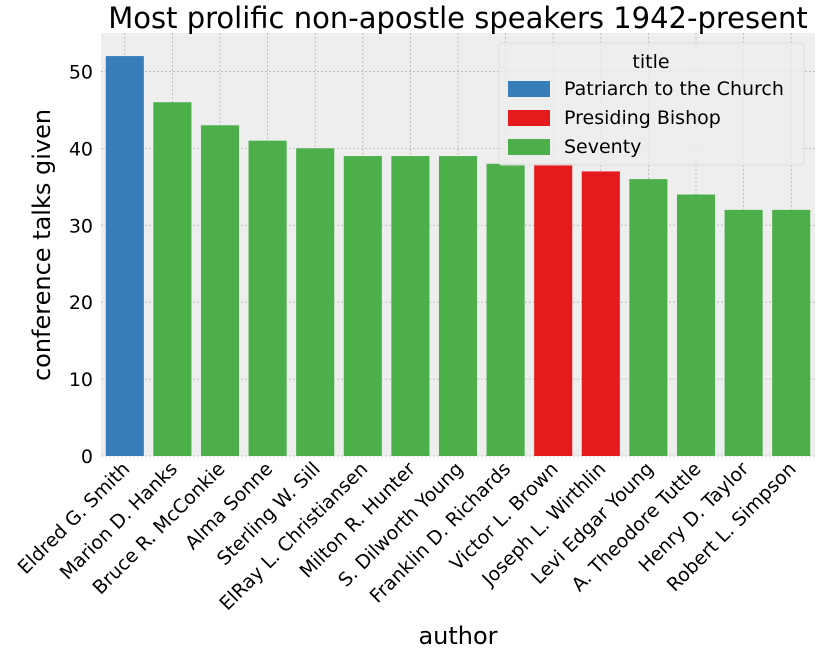  I want to click on y-tick-label: 30, so click(81, 226).